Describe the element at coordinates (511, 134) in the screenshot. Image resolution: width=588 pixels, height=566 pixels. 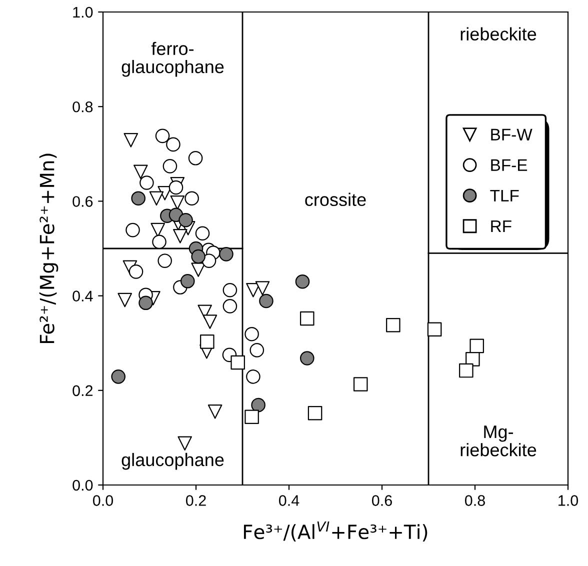
I see `legend-label: BF-W` at that location.